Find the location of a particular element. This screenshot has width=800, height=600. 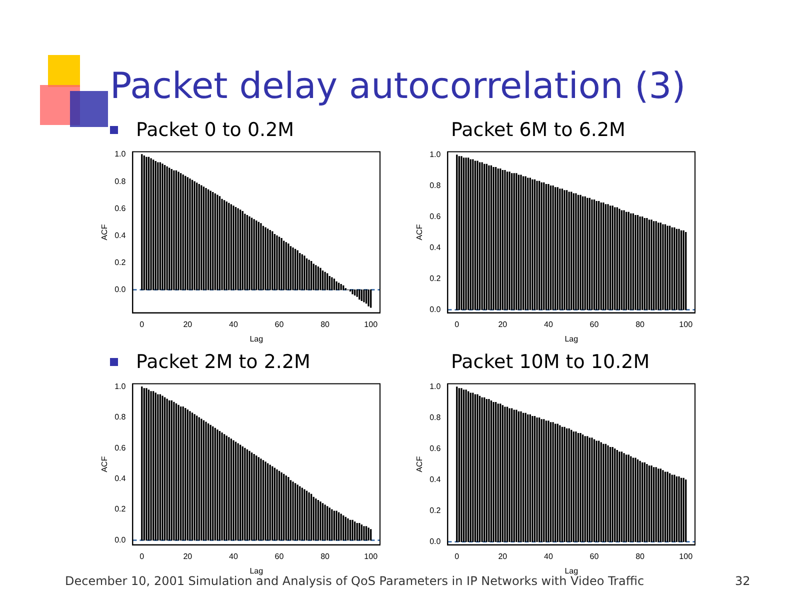

chart-title: Packet 2M to 2.2M is located at coordinates (223, 362).